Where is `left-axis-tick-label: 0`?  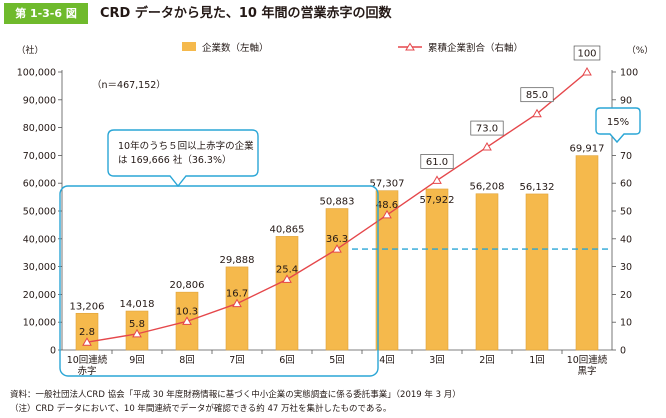 left-axis-tick-label: 0 is located at coordinates (53, 351).